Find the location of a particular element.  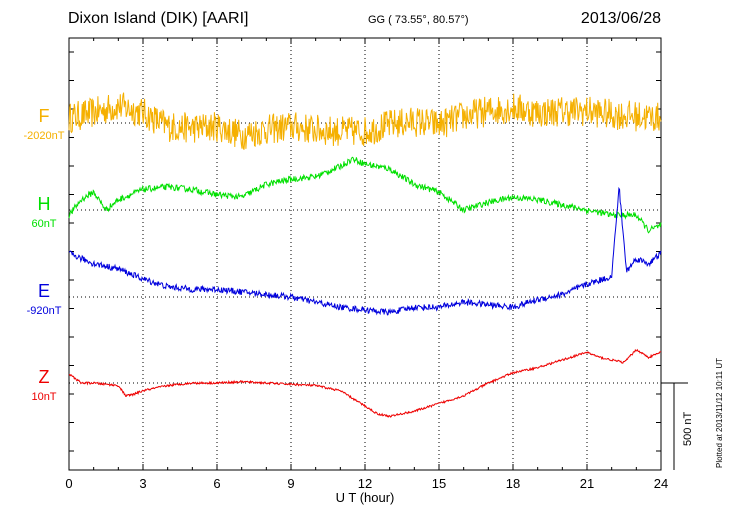

component-offset-h: 60nT is located at coordinates (44, 224).